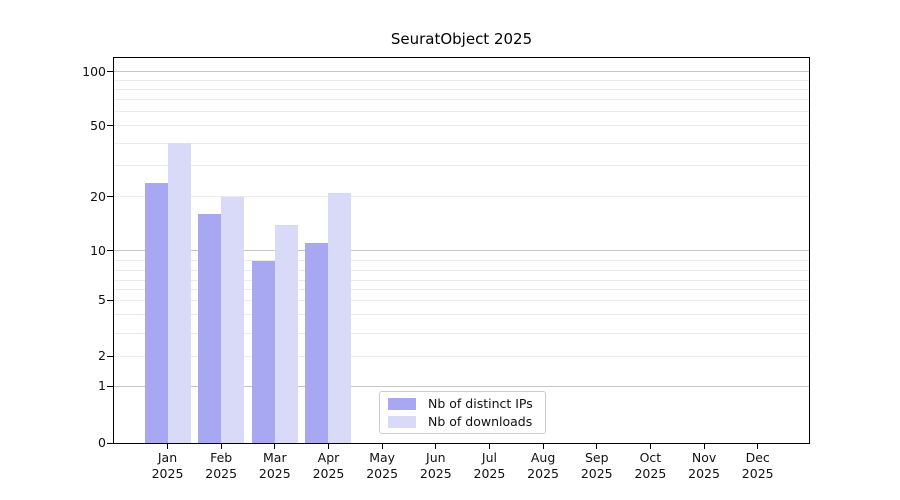 The height and width of the screenshot is (500, 900). I want to click on y-tick-label: 10, so click(98, 250).